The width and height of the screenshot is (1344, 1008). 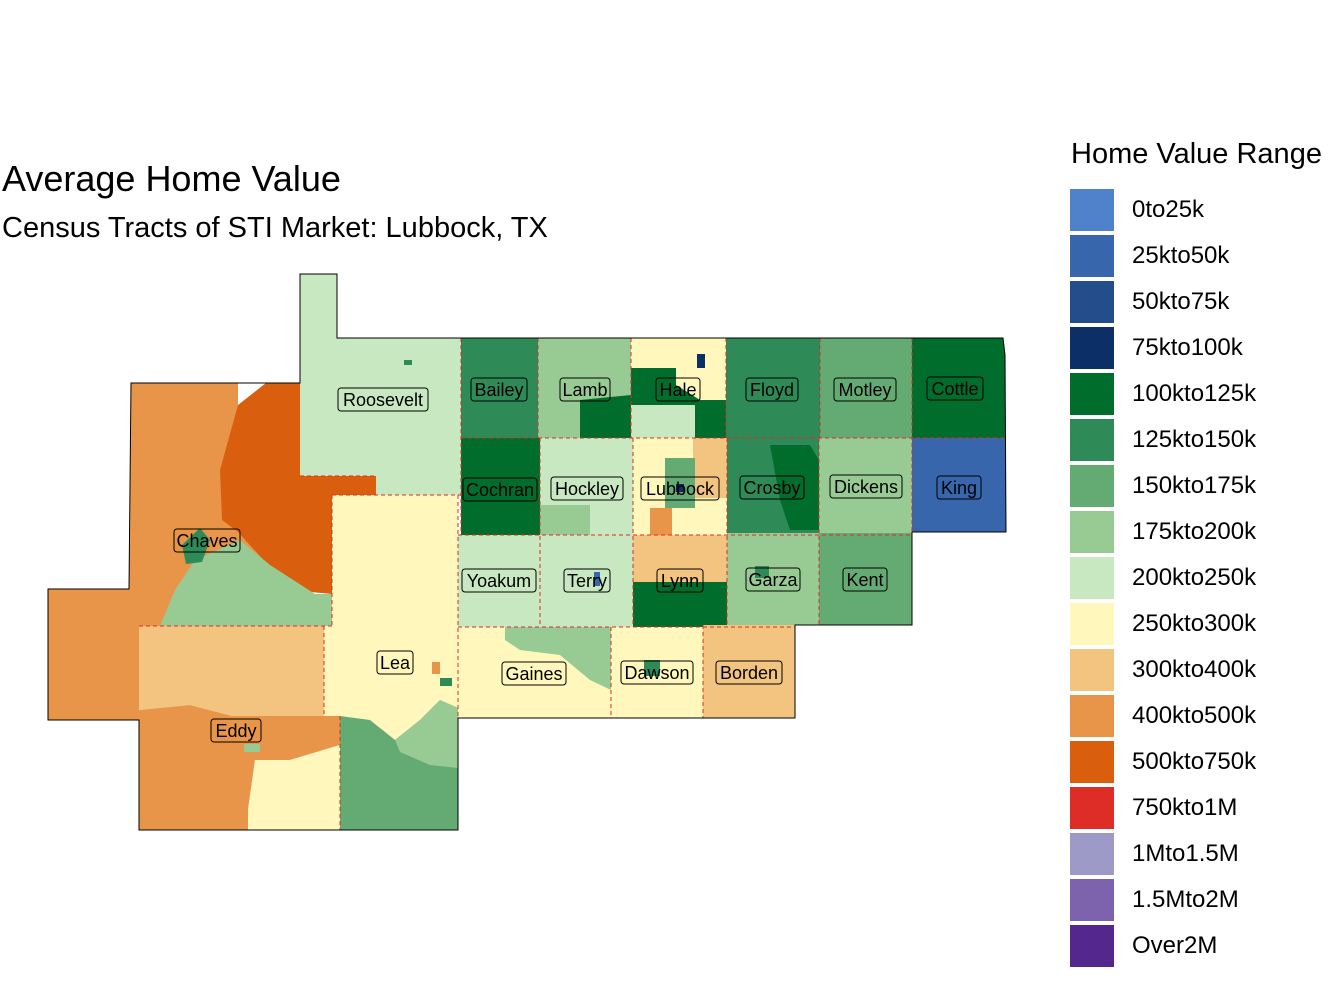 I want to click on legend-label: 400kto500k, so click(x=1194, y=715).